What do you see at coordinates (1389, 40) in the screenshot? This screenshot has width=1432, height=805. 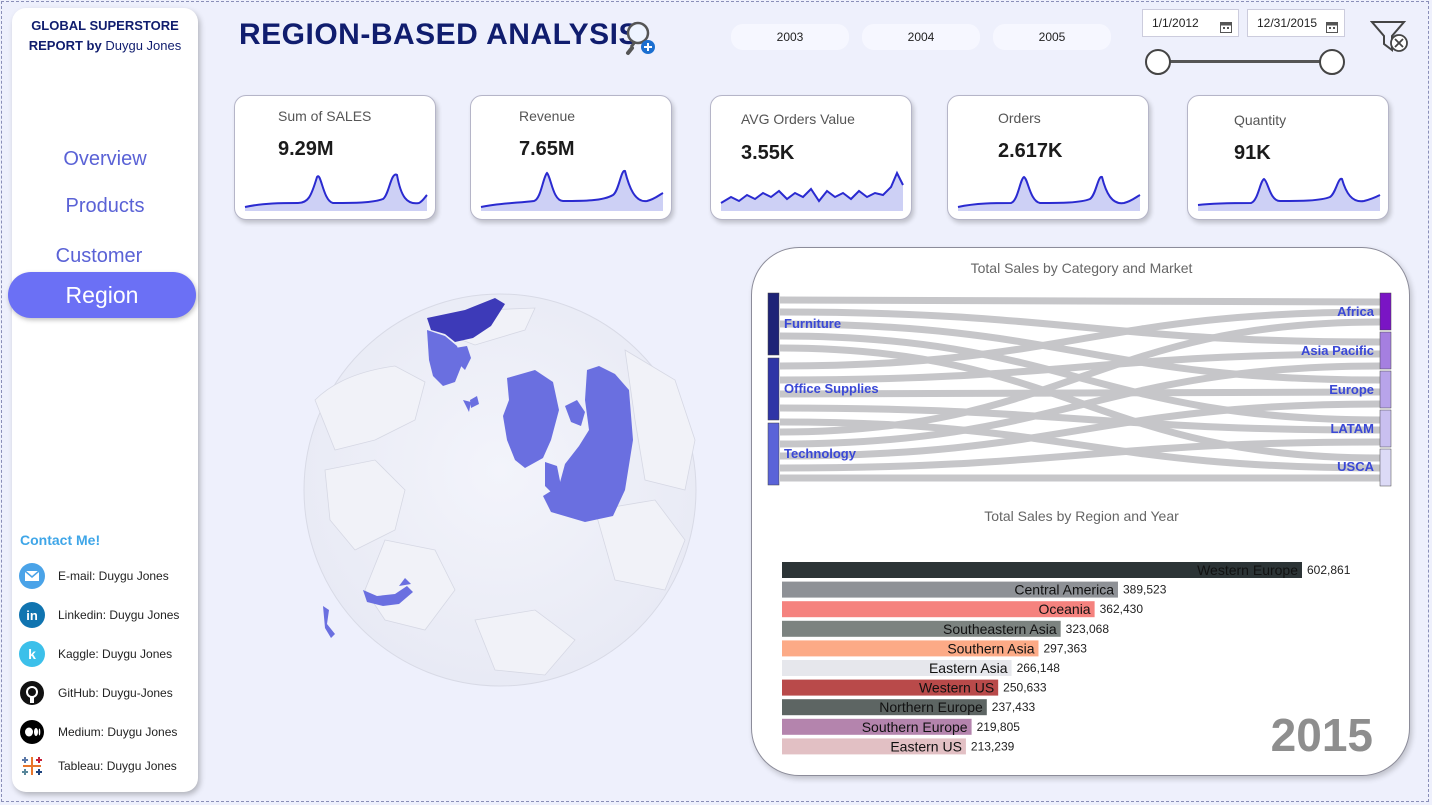 I see `clear-filter-icon` at bounding box center [1389, 40].